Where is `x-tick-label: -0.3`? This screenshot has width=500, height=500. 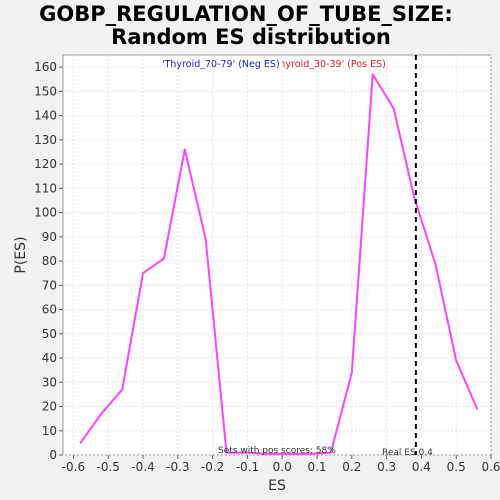
x-tick-label: -0.3 is located at coordinates (177, 467).